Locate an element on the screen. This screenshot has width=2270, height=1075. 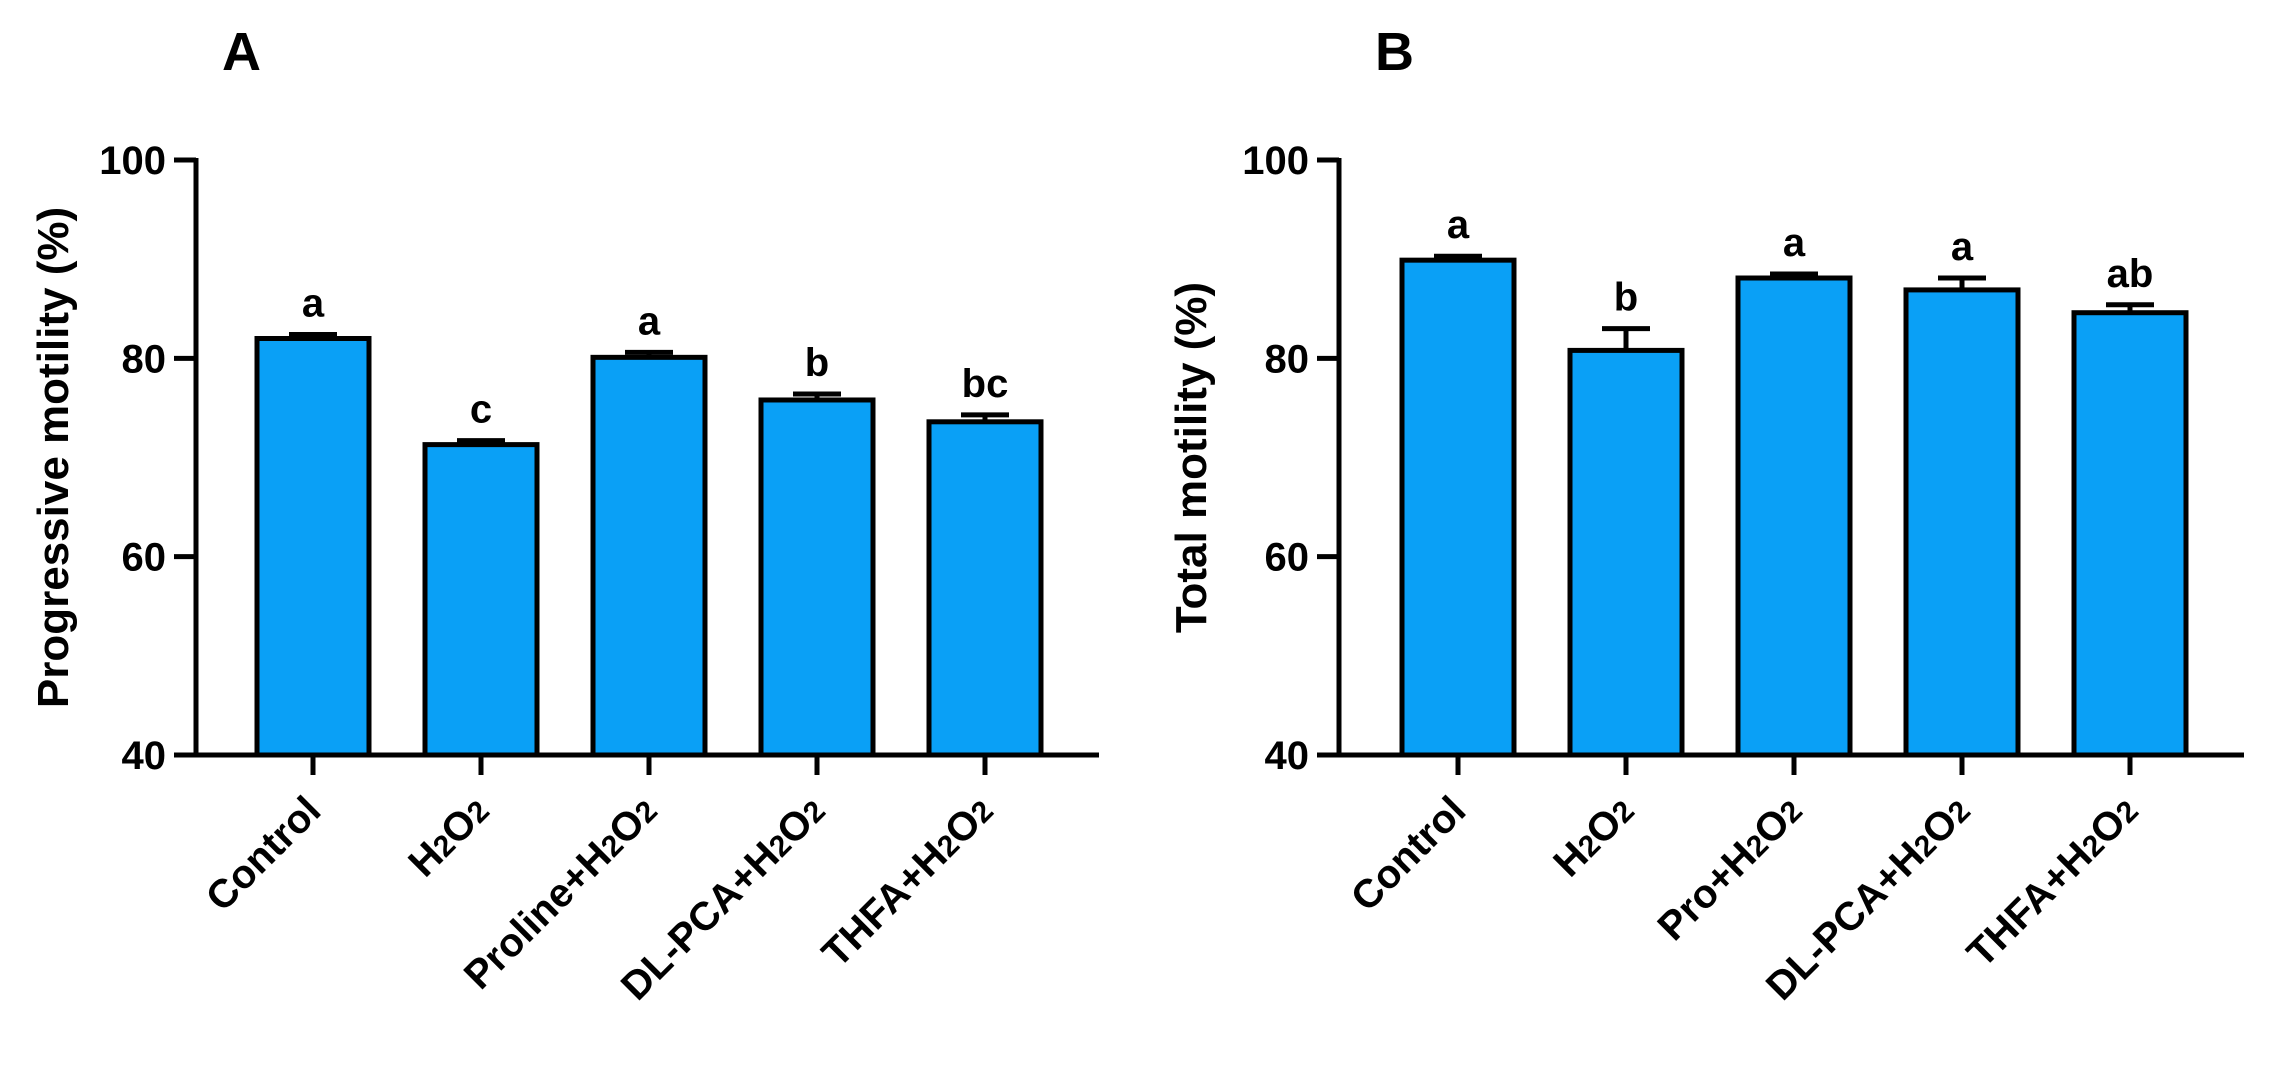
x-tick-label: Pro+H2O2 is located at coordinates (1730, 868).